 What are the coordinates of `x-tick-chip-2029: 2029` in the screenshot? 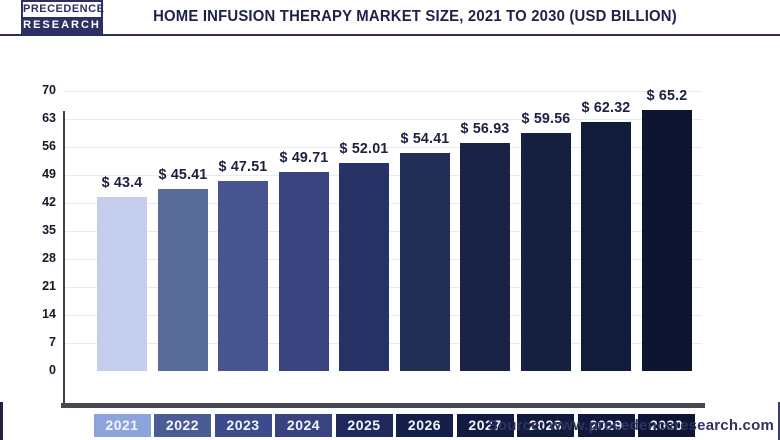 It's located at (606, 425).